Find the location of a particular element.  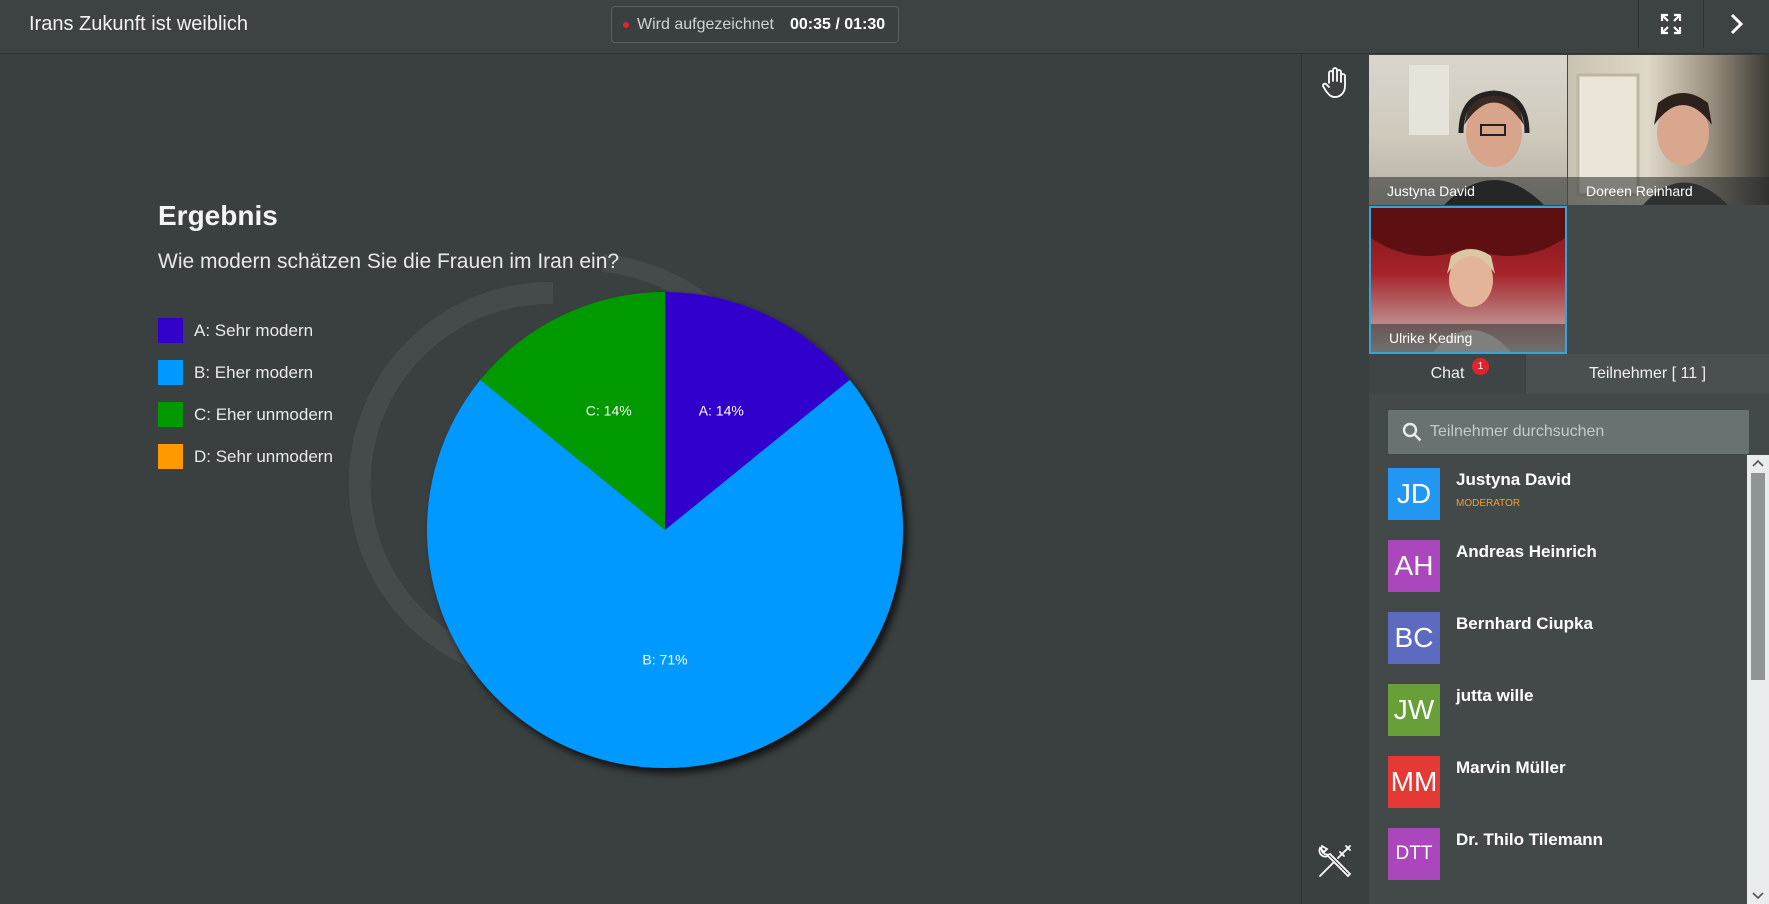

avatar: DTT is located at coordinates (1414, 854).